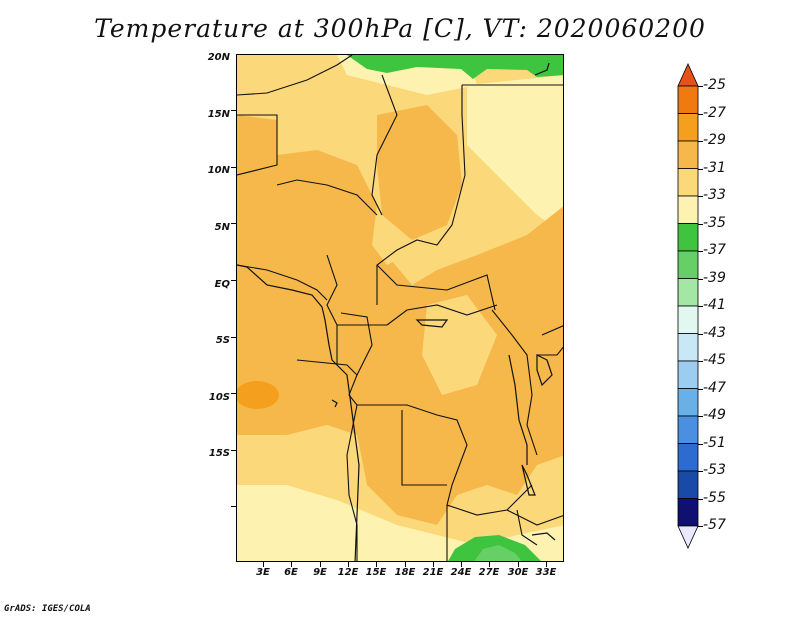 The width and height of the screenshot is (800, 618). I want to click on lon-tick-15e, so click(376, 564).